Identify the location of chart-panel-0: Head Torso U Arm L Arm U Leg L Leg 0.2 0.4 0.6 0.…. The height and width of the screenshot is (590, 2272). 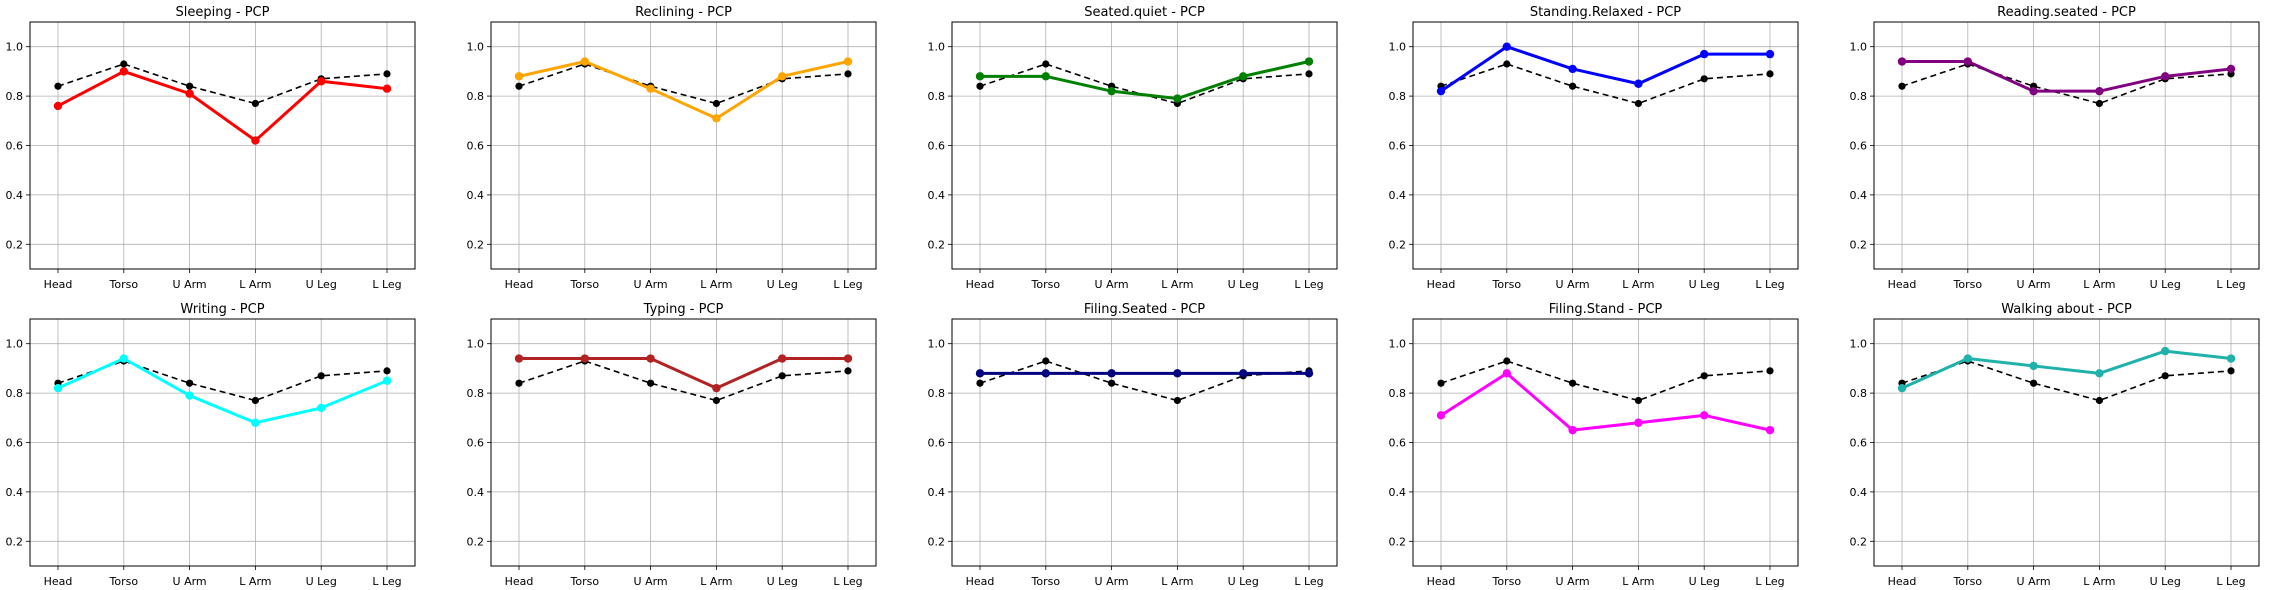
(211, 148).